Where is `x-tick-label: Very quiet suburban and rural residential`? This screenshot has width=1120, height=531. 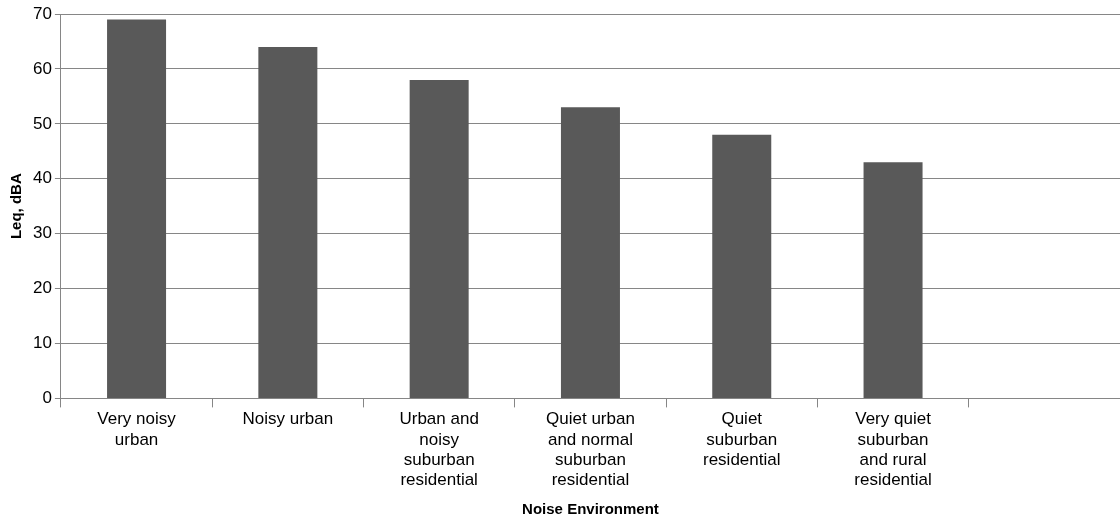
x-tick-label: Very quiet suburban and rural residential is located at coordinates (893, 449).